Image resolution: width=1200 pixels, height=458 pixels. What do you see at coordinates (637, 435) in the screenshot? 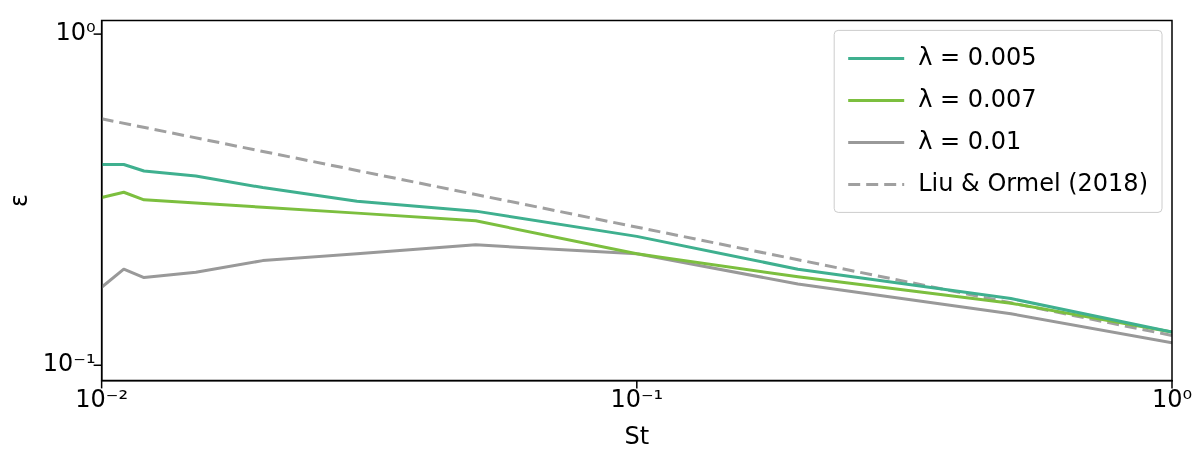
I see `x-axis-title: St` at bounding box center [637, 435].